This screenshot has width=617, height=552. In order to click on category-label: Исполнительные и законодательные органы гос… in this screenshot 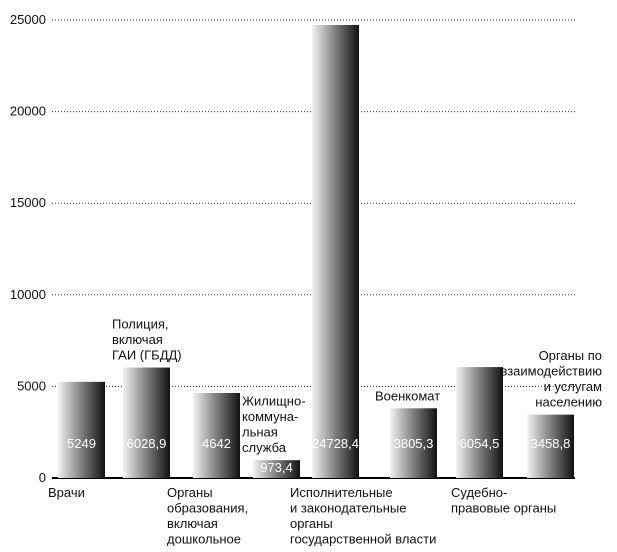, I will do `click(363, 516)`.